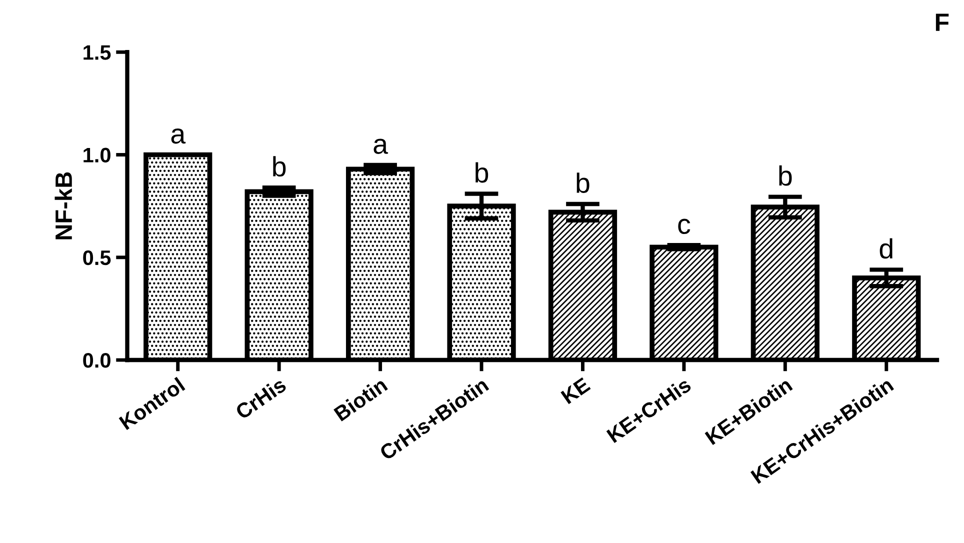 This screenshot has width=964, height=543. Describe the element at coordinates (97, 258) in the screenshot. I see `y-tick-label: 0.5` at that location.